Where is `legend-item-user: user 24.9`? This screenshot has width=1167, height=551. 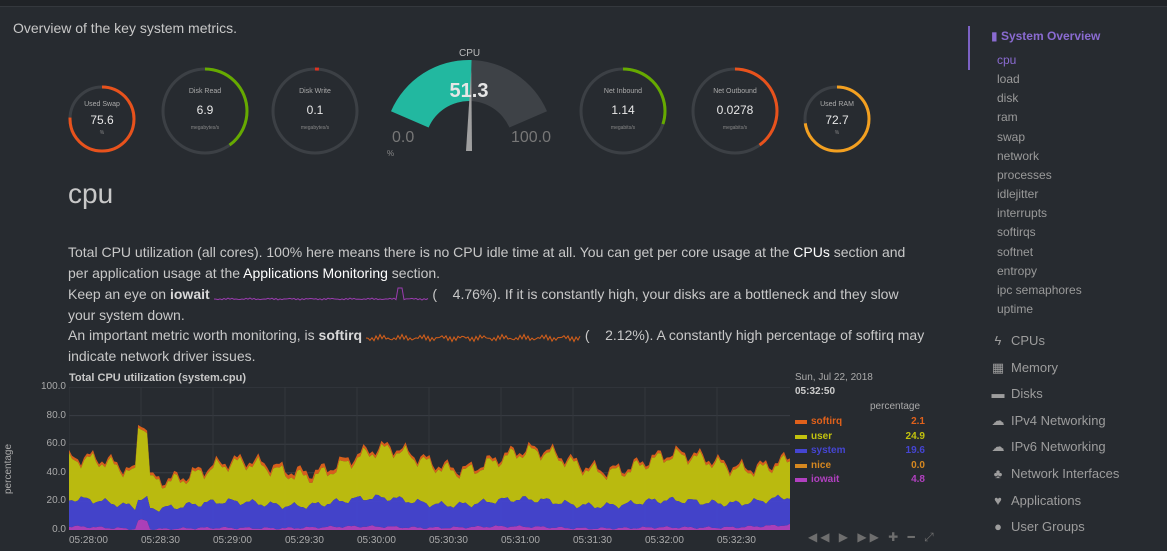 legend-item-user: user 24.9 is located at coordinates (861, 437).